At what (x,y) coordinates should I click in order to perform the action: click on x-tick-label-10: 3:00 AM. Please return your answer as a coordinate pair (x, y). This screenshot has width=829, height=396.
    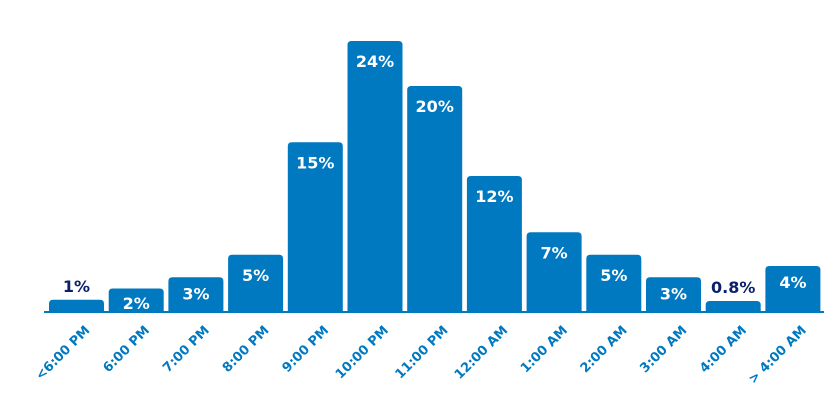
    Looking at the image, I should click on (663, 349).